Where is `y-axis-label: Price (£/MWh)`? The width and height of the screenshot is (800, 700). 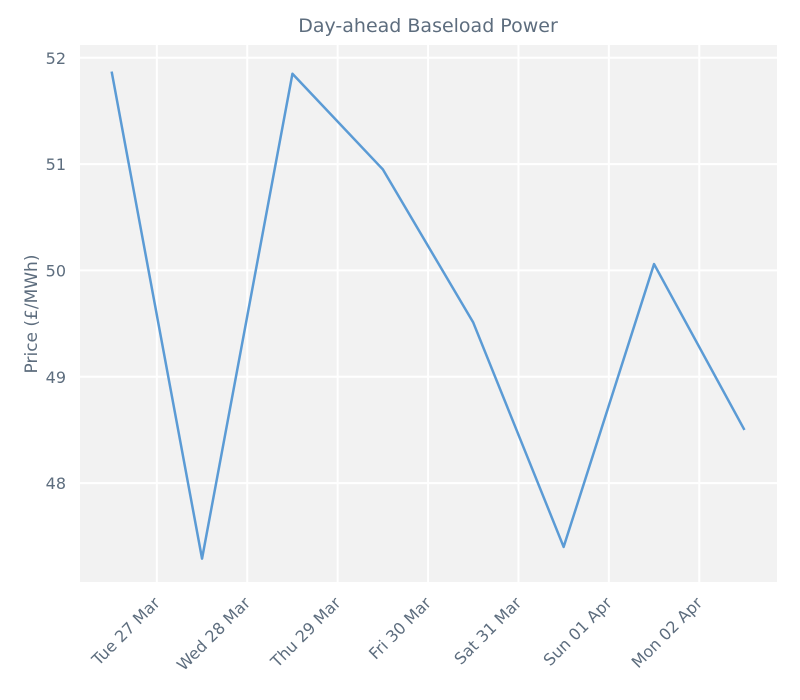 y-axis-label: Price (£/MWh) is located at coordinates (32, 314).